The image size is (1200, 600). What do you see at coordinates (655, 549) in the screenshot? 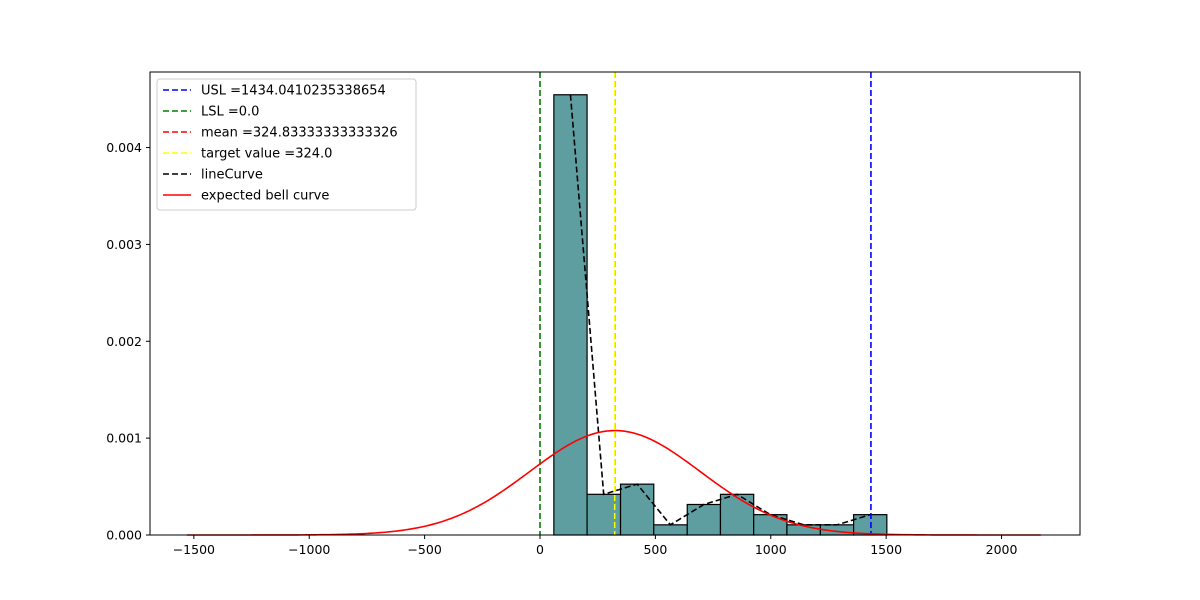
I see `x-tick-label: 500` at bounding box center [655, 549].